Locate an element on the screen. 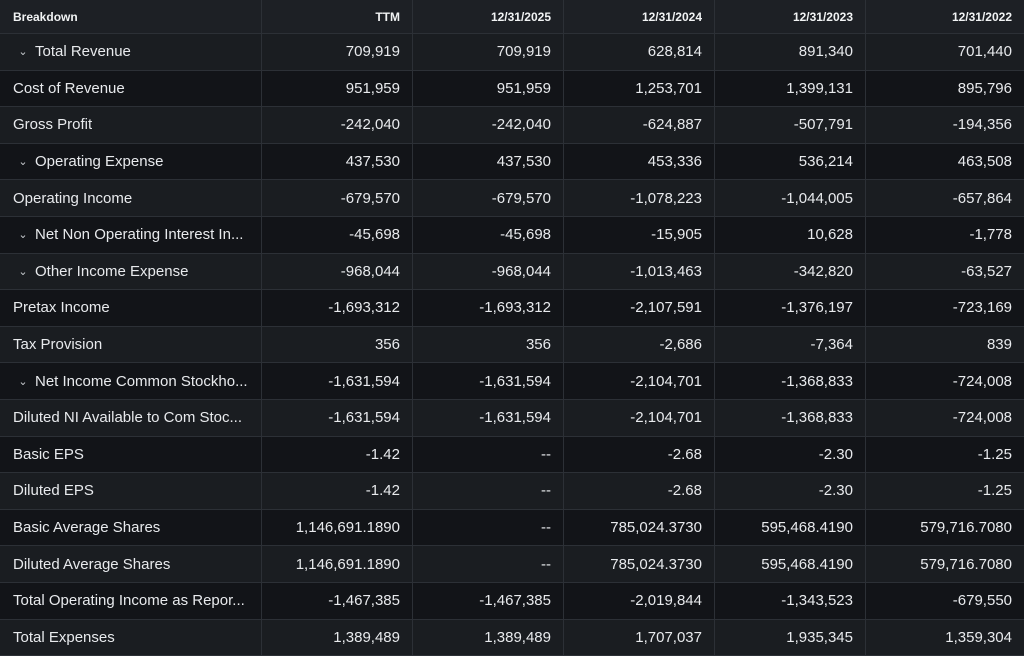 This screenshot has height=656, width=1024. row-label-cell: ⌄ Operating Expense is located at coordinates (131, 162).